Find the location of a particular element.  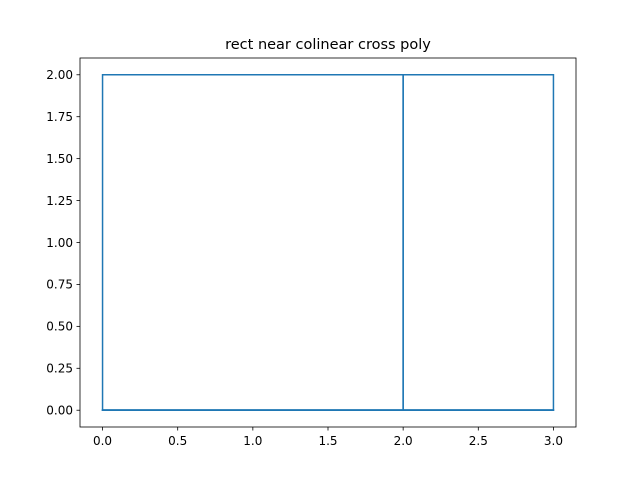

y-tick-label: 0.50 is located at coordinates (59, 327).